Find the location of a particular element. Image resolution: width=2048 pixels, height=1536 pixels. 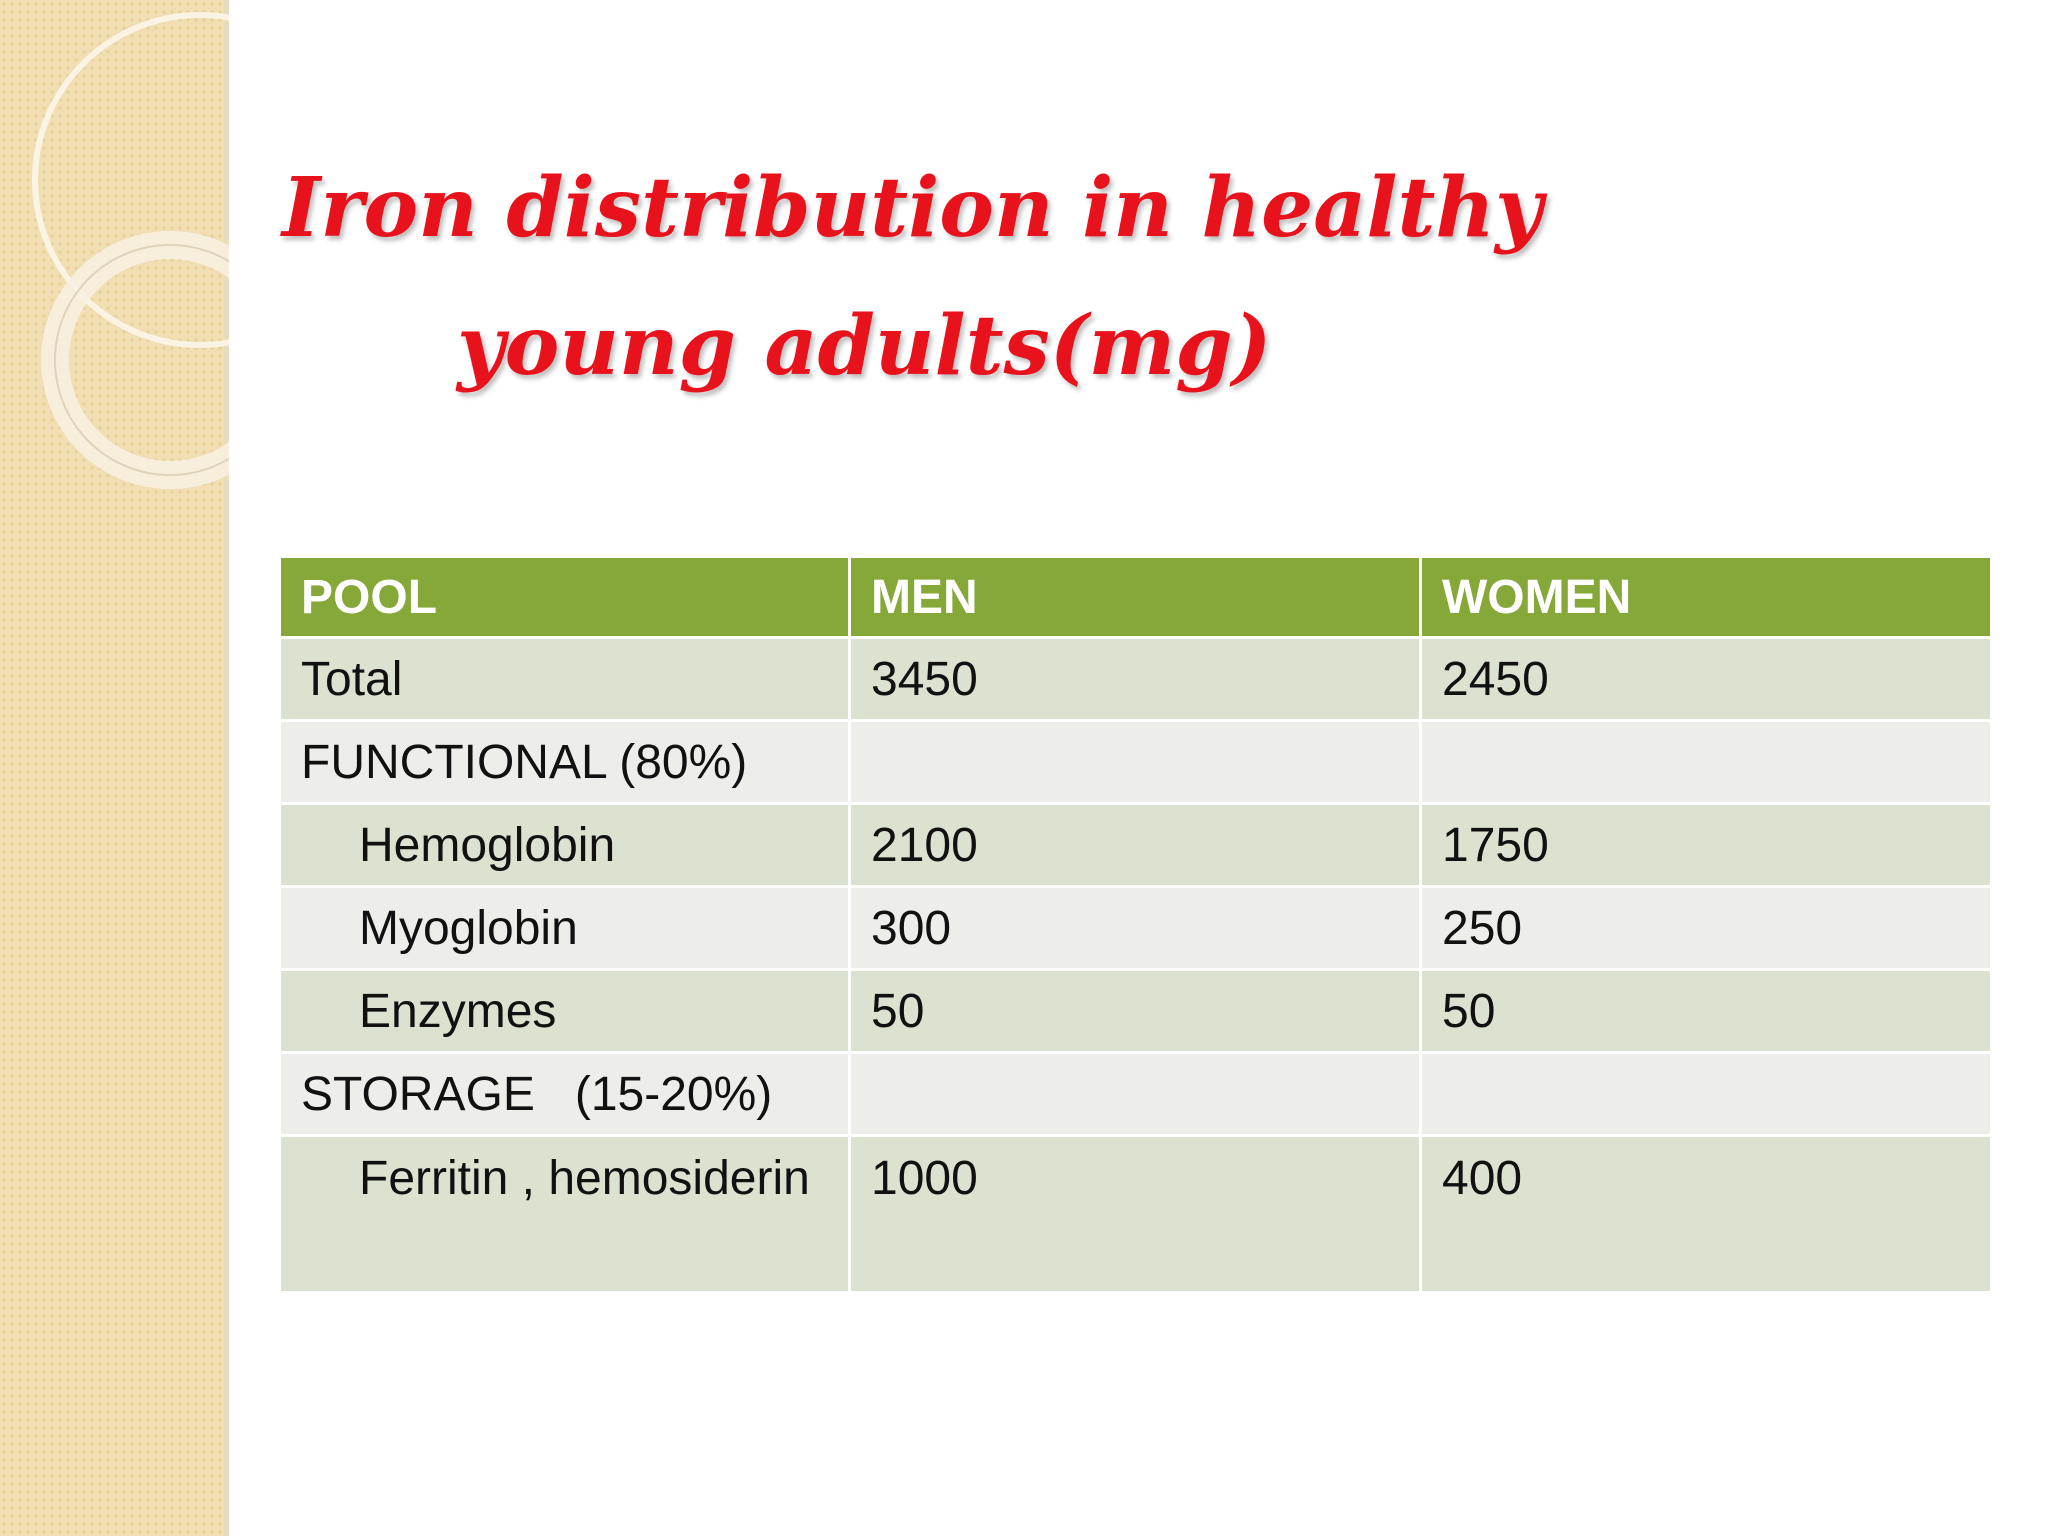

table-cell: Ferritin , hemosiderin is located at coordinates (564, 1214).